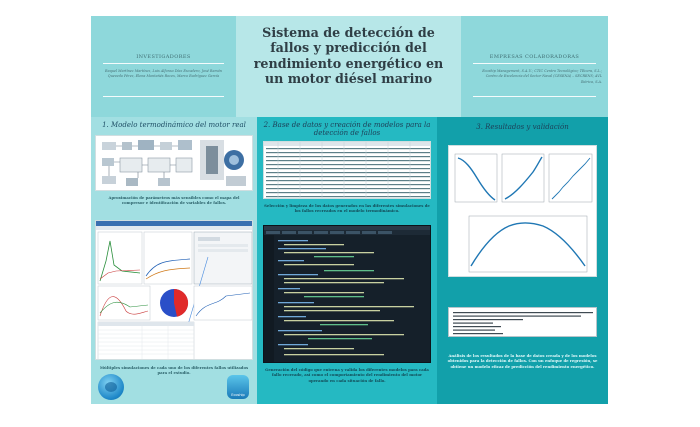 The image size is (700, 427). Describe the element at coordinates (111, 387) in the screenshot. I see `water-drop-logo` at that location.